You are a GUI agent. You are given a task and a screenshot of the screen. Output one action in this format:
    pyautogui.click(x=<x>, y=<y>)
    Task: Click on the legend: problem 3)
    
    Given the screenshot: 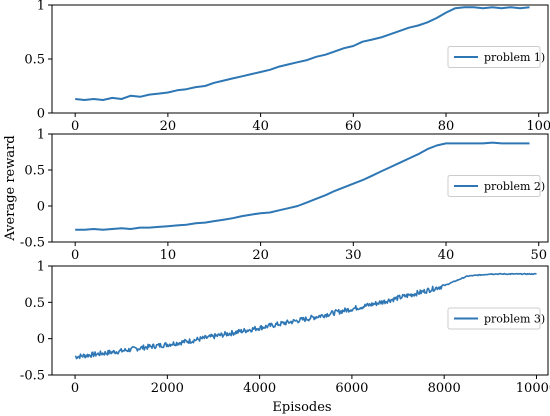 What is the action you would take?
    pyautogui.click(x=496, y=318)
    